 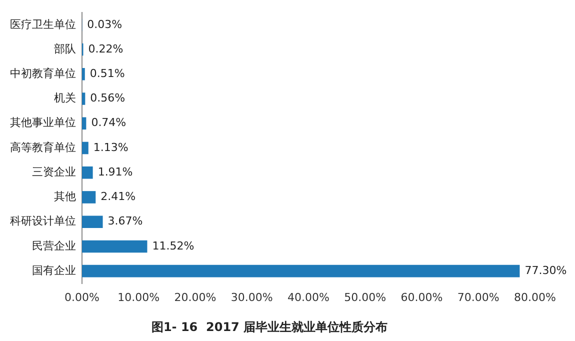 What do you see at coordinates (195, 297) in the screenshot?
I see `x-tick-label: 20.00%` at bounding box center [195, 297].